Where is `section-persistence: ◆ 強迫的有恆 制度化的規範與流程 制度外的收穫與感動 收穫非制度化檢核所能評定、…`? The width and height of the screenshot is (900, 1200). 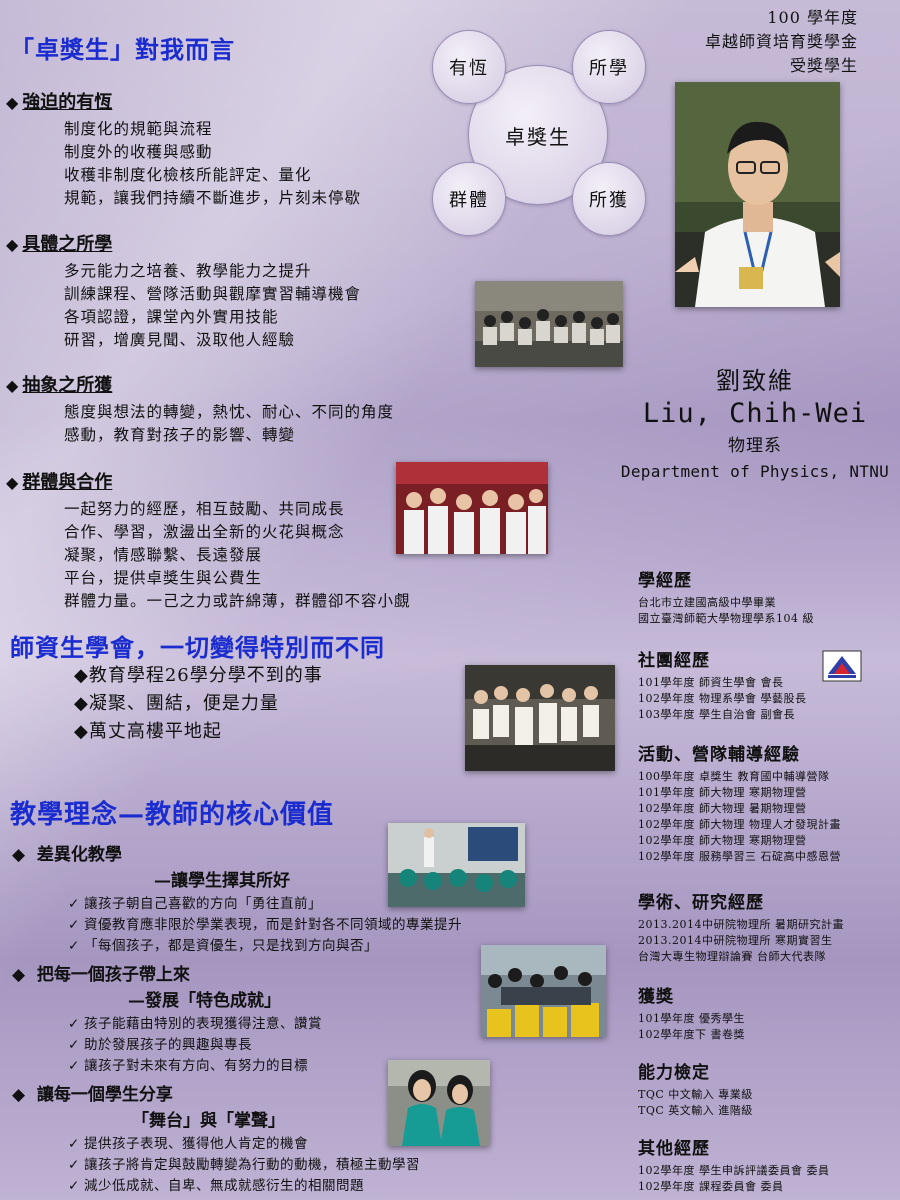 section-persistence: ◆ 強迫的有恆 制度化的規範與流程 制度外的收穫與感動 收穫非制度化檢核所能評定、… is located at coordinates (183, 149).